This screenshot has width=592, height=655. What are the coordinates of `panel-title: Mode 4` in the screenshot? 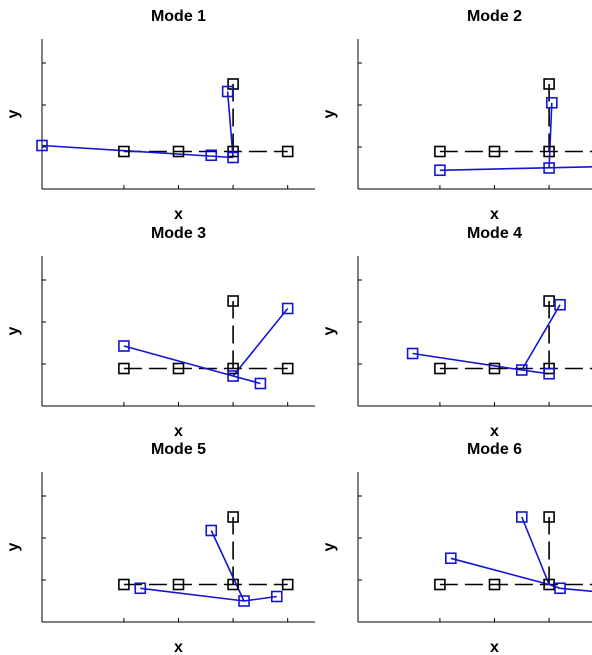 It's located at (494, 233).